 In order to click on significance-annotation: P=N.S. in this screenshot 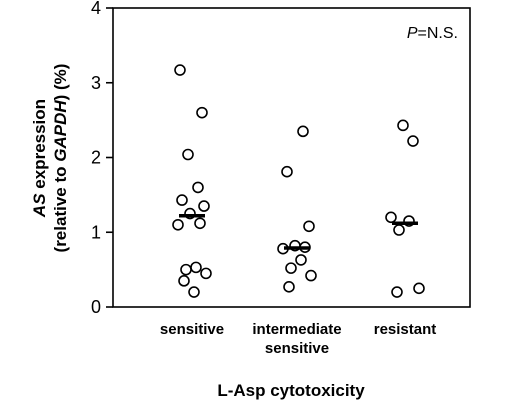, I will do `click(432, 33)`.